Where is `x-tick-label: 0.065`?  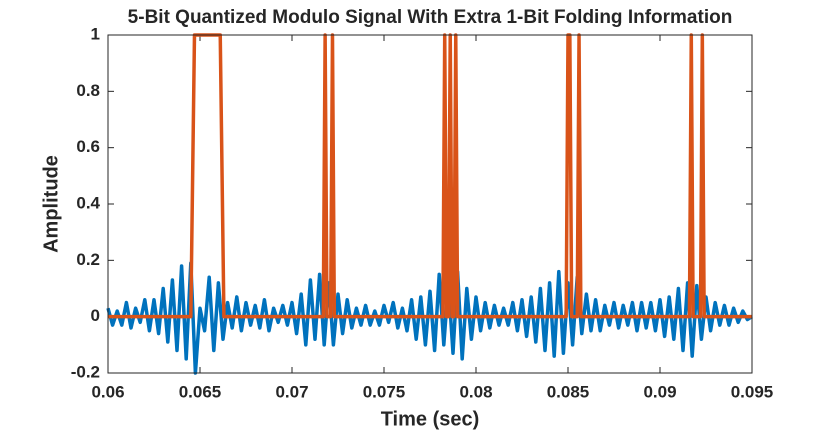 x-tick-label: 0.065 is located at coordinates (200, 391).